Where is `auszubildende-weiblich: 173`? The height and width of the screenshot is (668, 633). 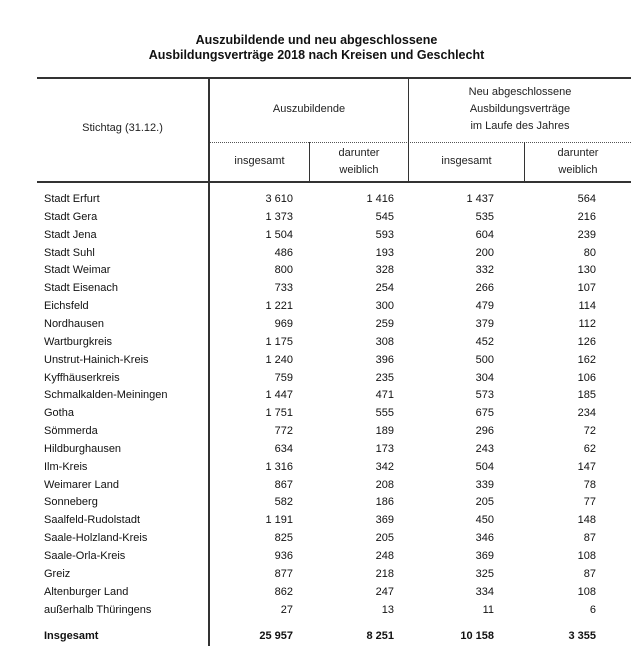
auszubildende-weiblich: 173 is located at coordinates (384, 448).